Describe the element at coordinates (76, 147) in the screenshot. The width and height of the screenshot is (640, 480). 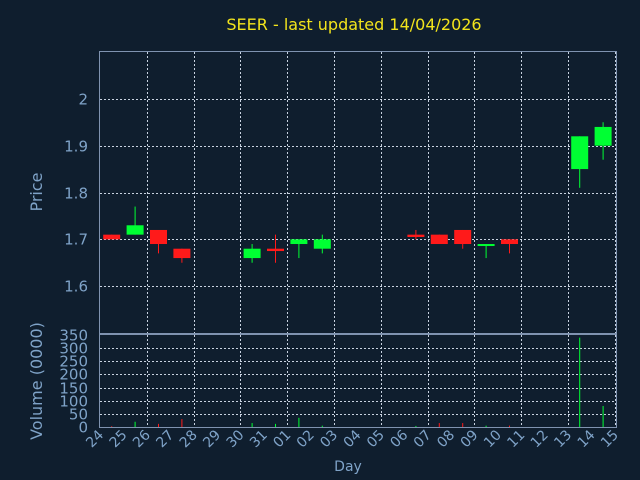
I see `price-y-tick-label: 1.9` at that location.